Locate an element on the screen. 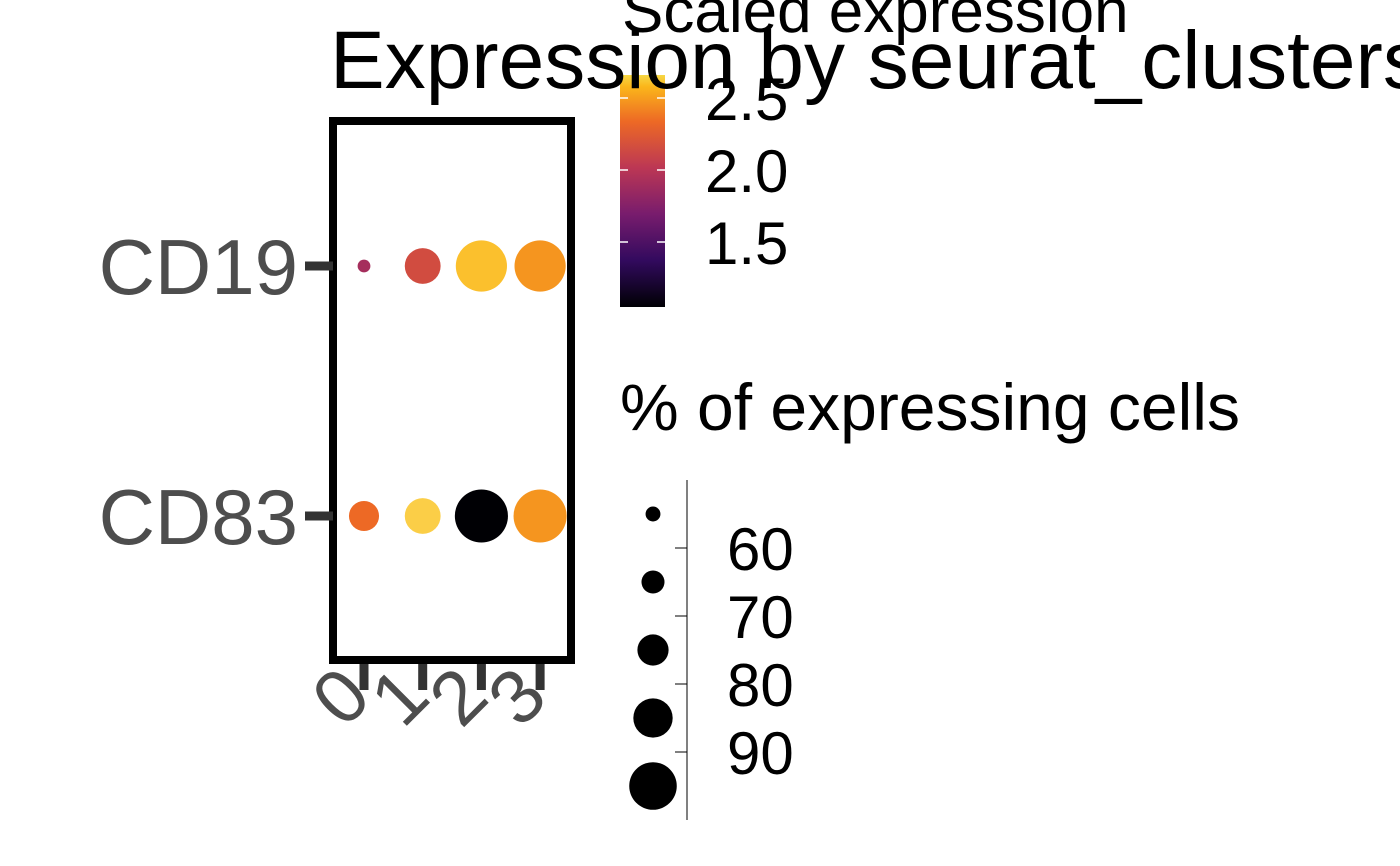 Image resolution: width=1400 pixels, height=866 pixels. size-legend-label: 70 is located at coordinates (760, 617).